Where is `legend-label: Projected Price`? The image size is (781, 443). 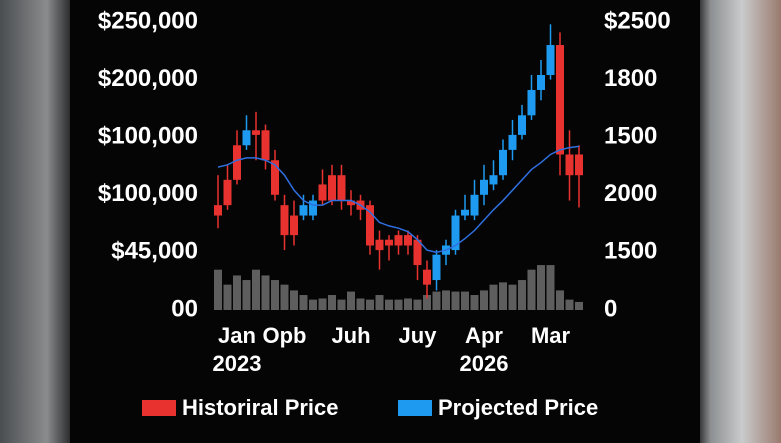 legend-label: Projected Price is located at coordinates (518, 407).